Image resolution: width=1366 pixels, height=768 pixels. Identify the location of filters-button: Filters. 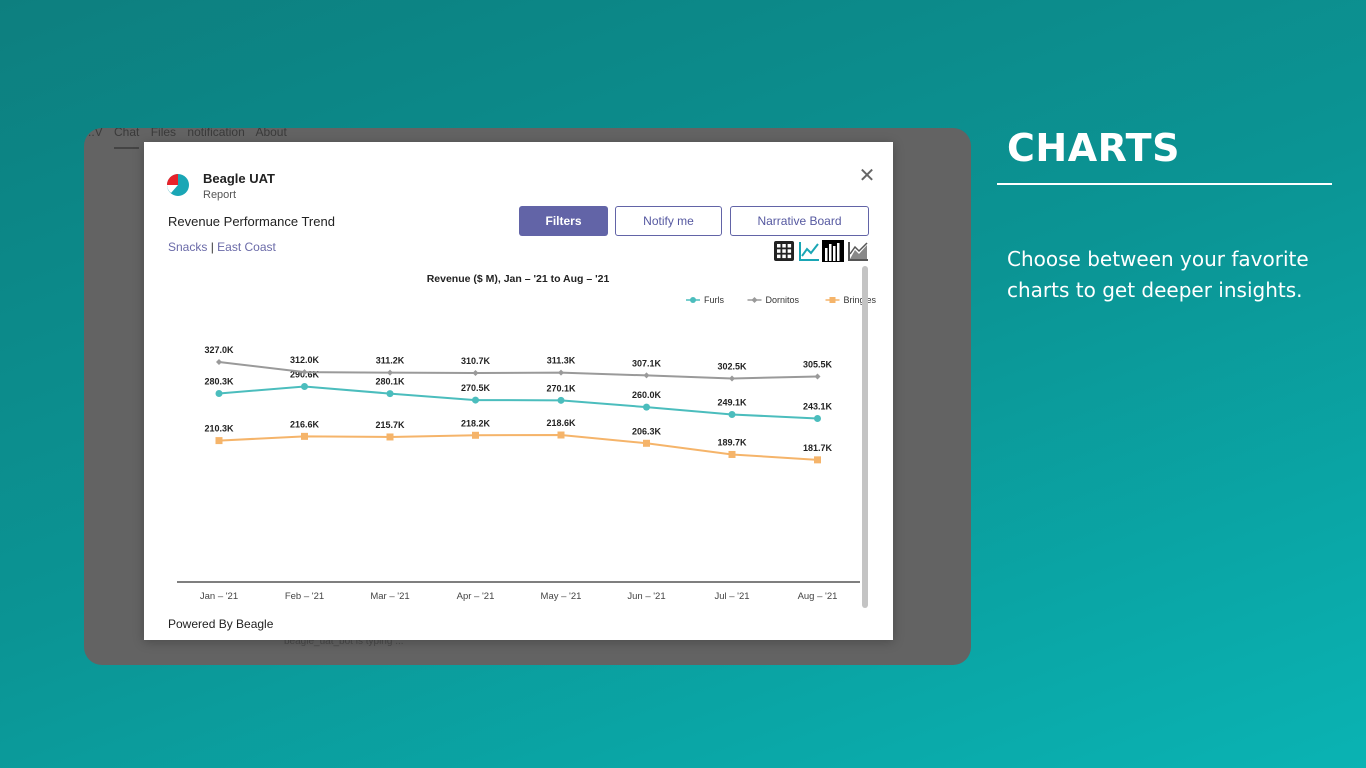
(563, 221).